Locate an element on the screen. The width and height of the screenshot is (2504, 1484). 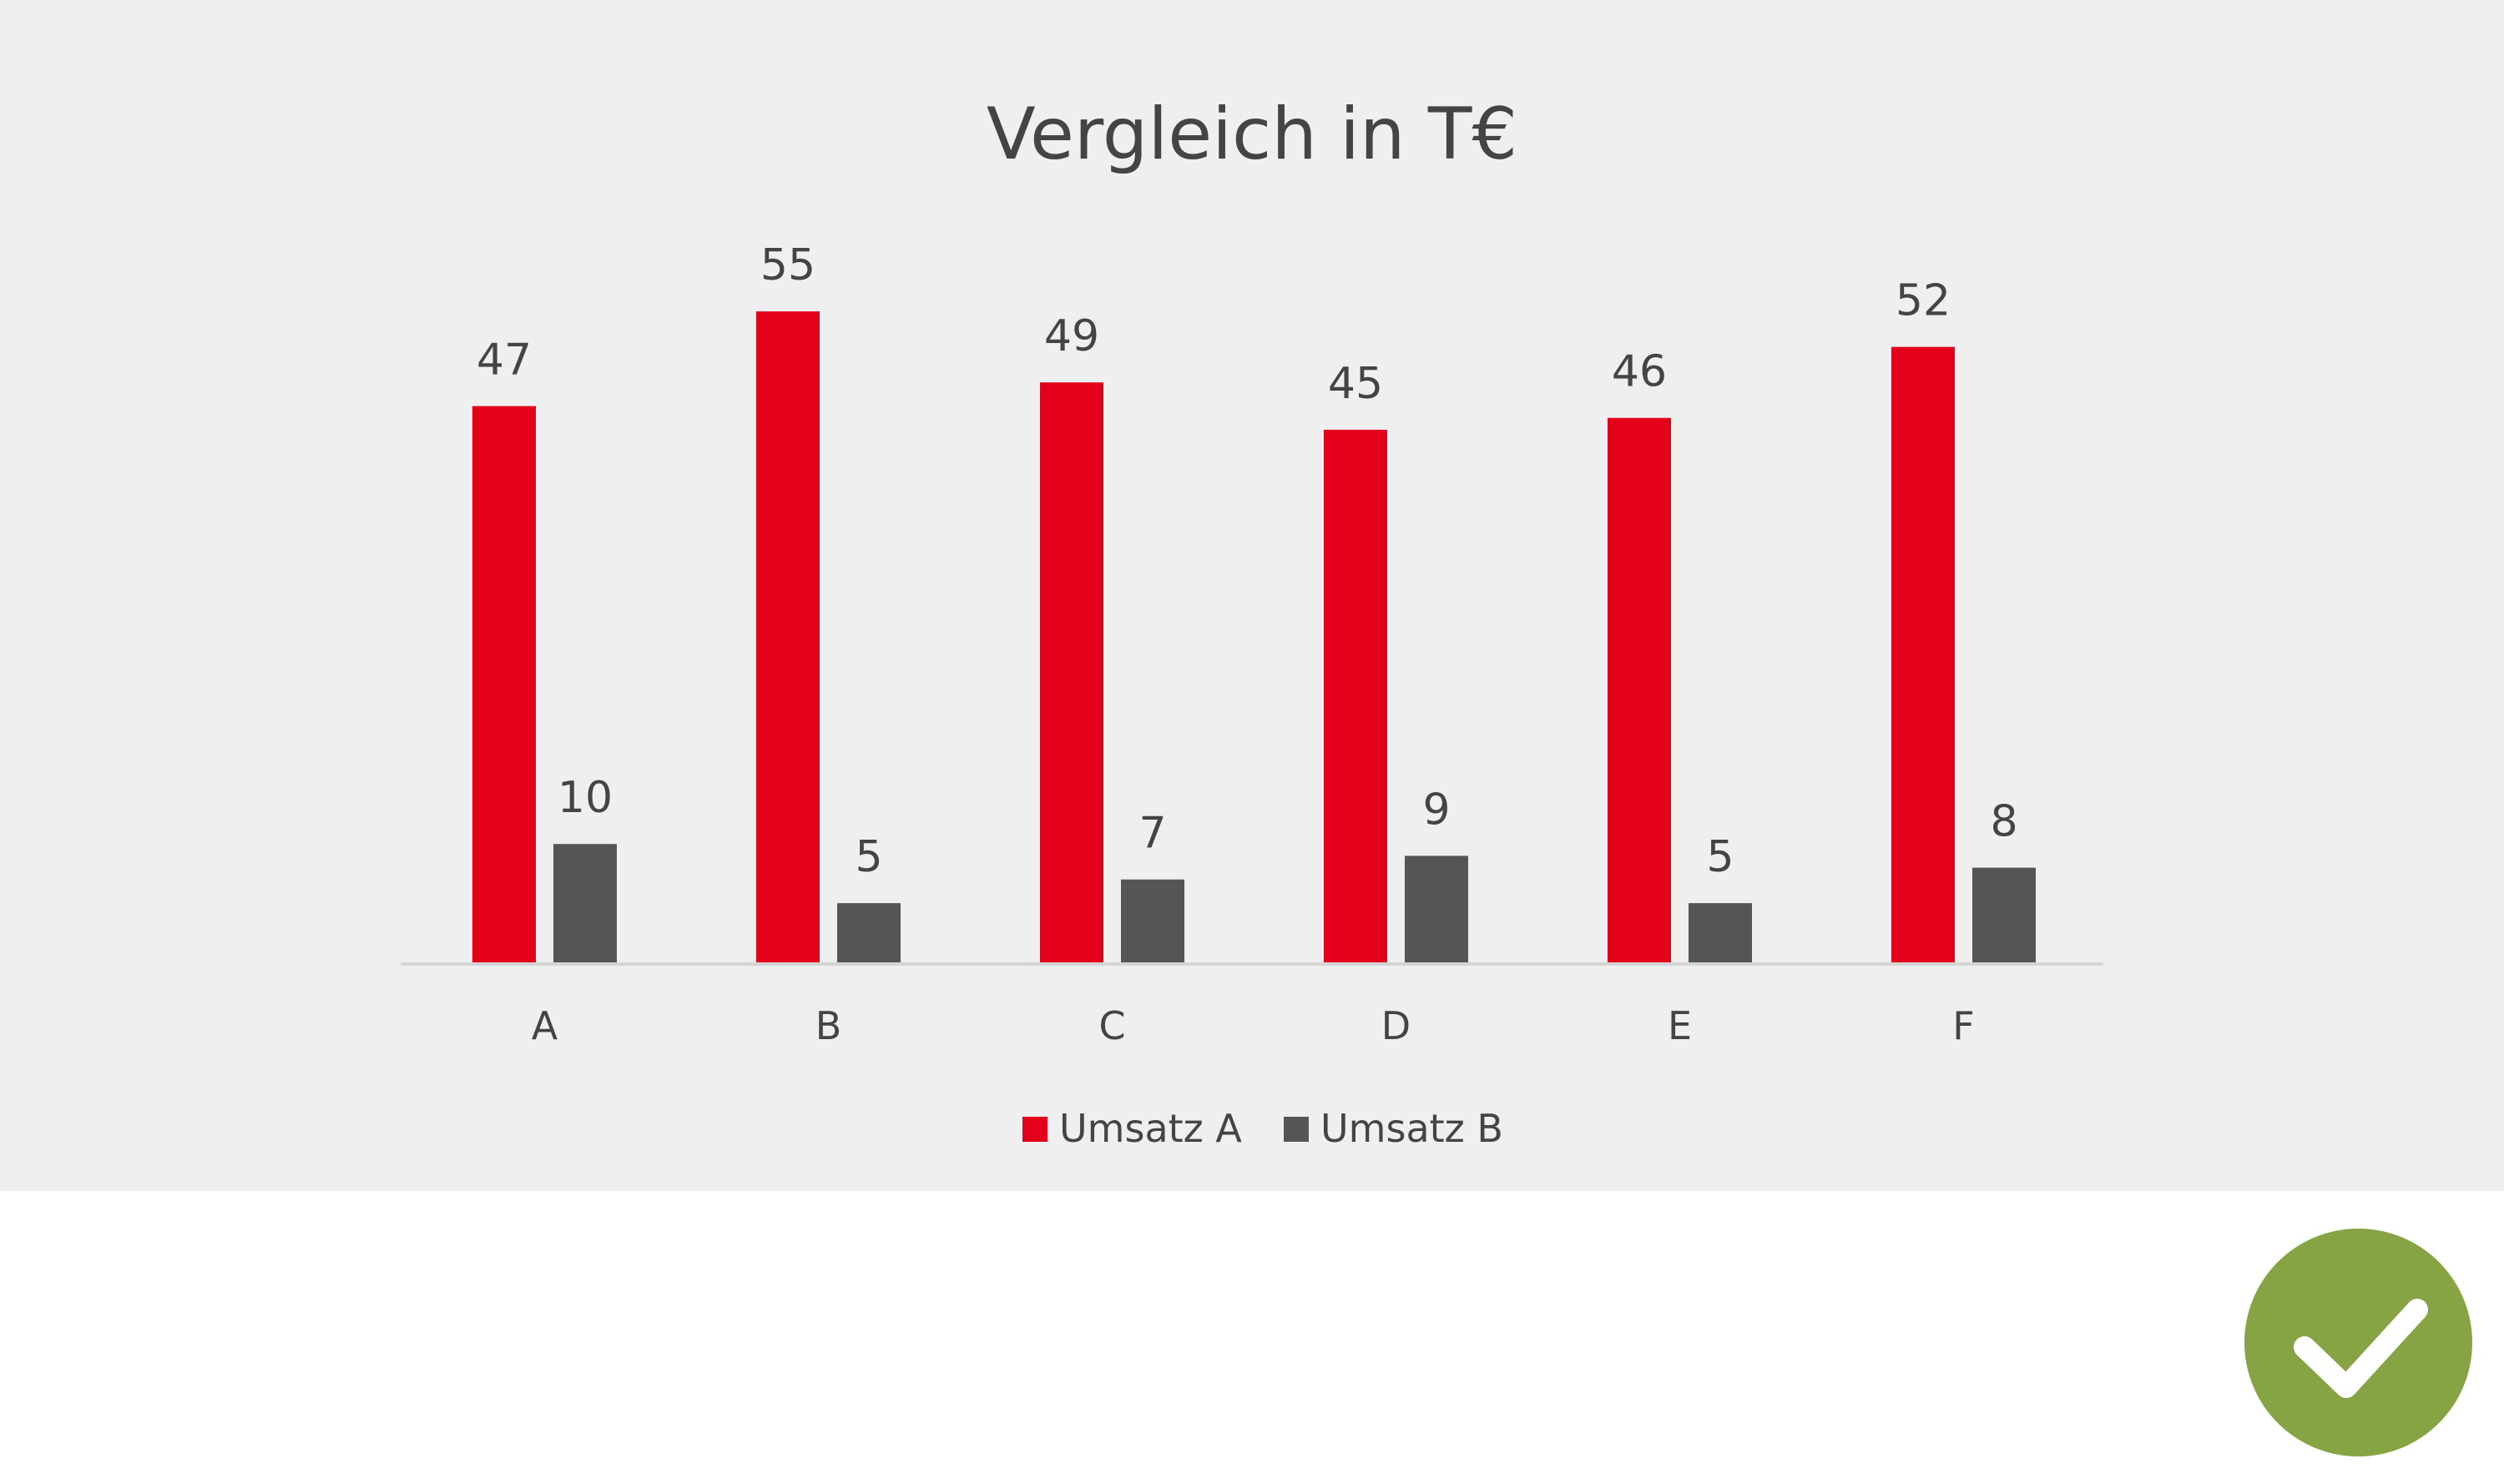
data-label: 49 is located at coordinates (1071, 336).